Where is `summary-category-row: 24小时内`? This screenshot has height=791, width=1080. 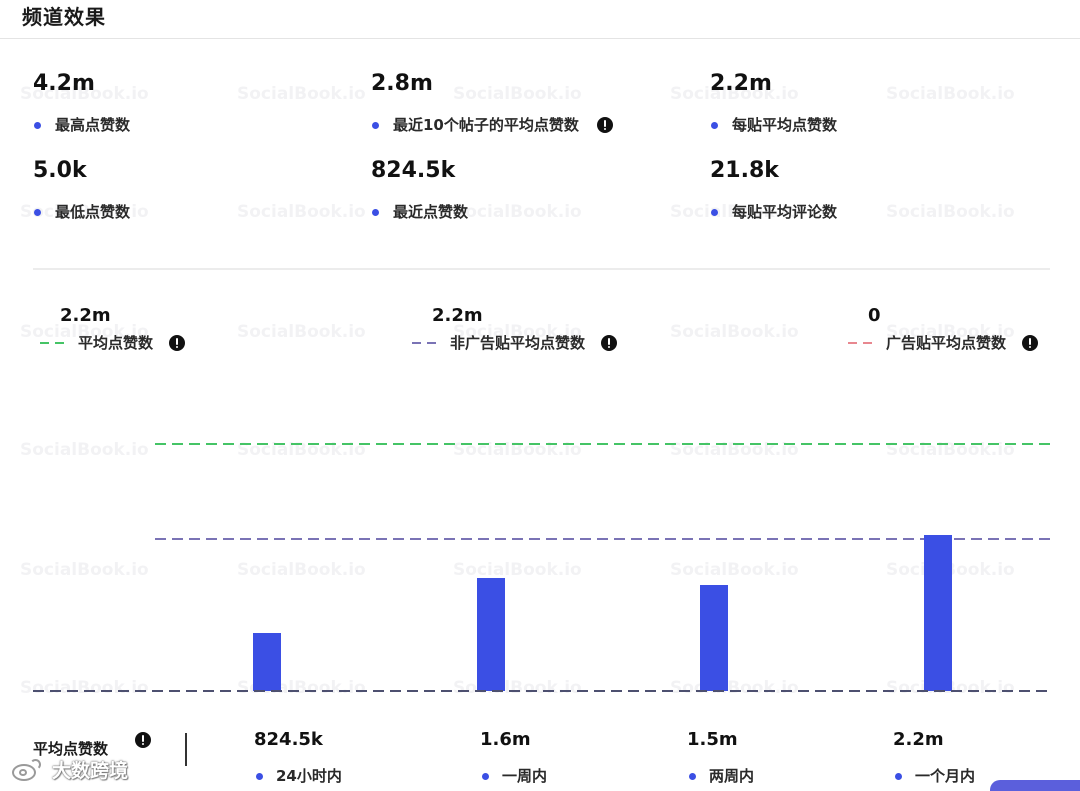 summary-category-row: 24小时内 is located at coordinates (298, 776).